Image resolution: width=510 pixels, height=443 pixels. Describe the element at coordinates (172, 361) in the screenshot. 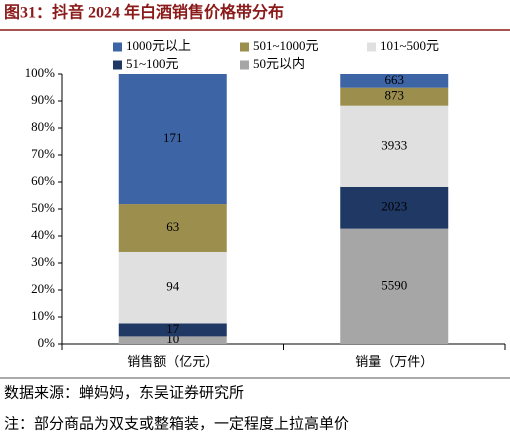

I see `x-tick-label: 销售额（亿元）` at that location.